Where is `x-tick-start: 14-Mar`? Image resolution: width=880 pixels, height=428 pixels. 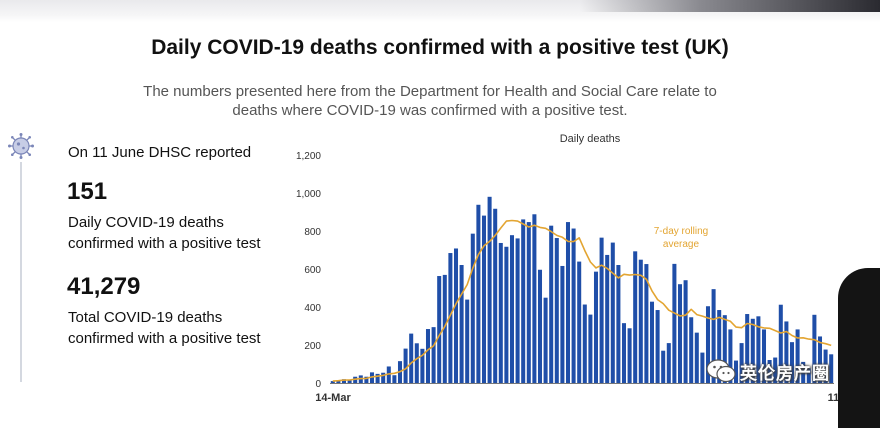
x-tick-start: 14-Mar is located at coordinates (333, 398).